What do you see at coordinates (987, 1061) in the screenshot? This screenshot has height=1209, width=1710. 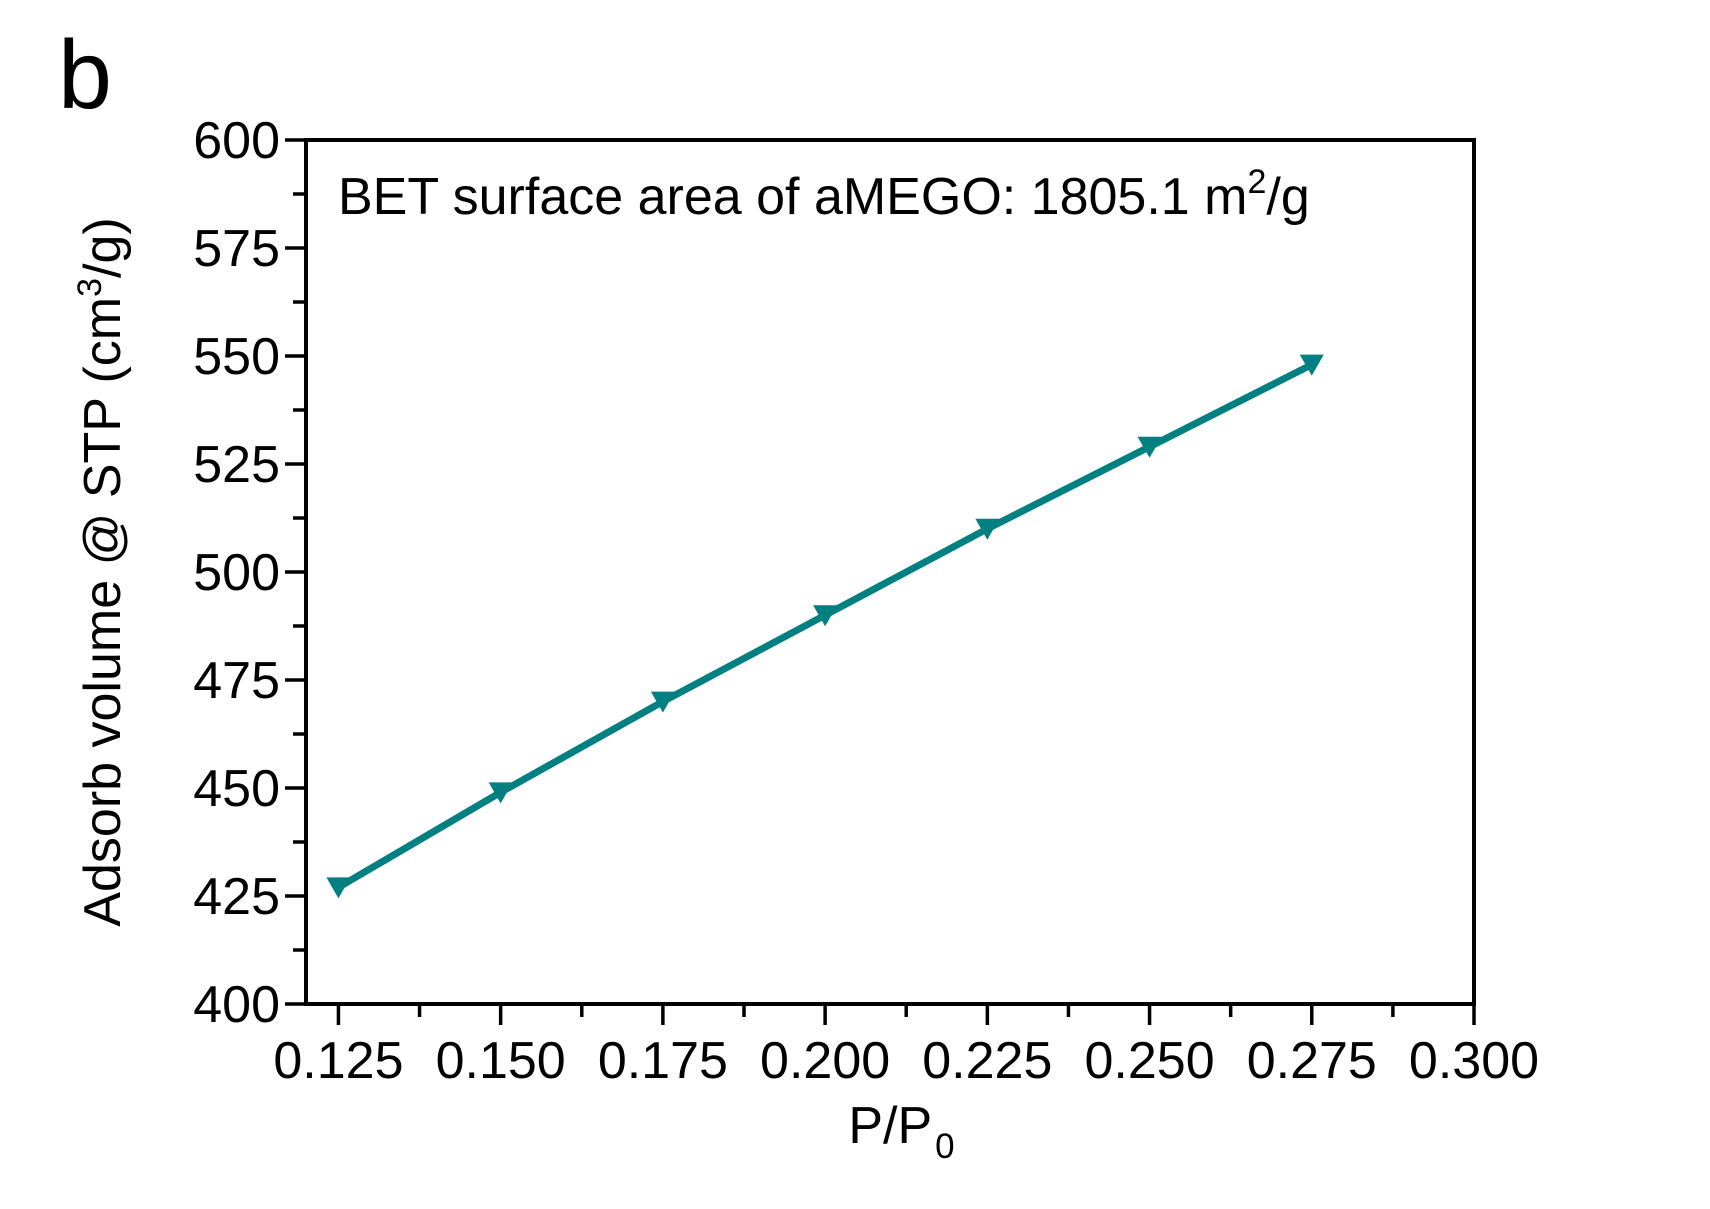 I see `x-tick-label: 0.225` at bounding box center [987, 1061].